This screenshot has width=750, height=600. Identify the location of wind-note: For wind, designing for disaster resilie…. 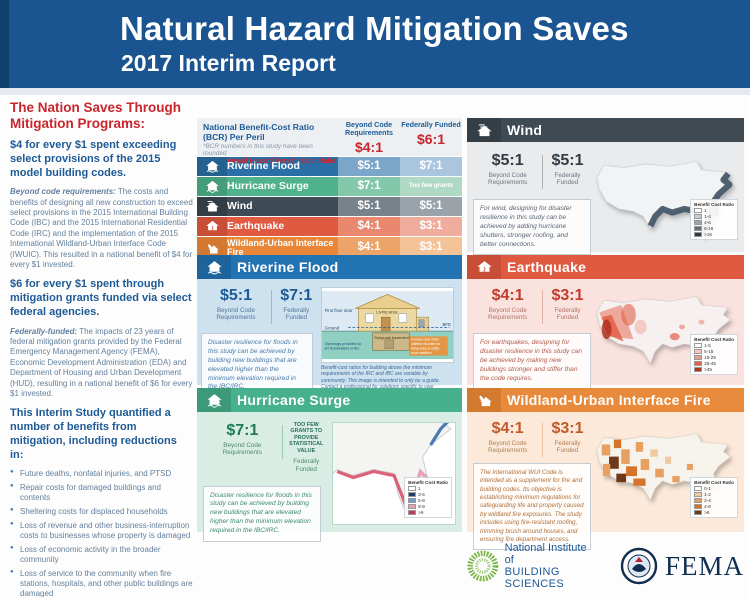
(532, 227).